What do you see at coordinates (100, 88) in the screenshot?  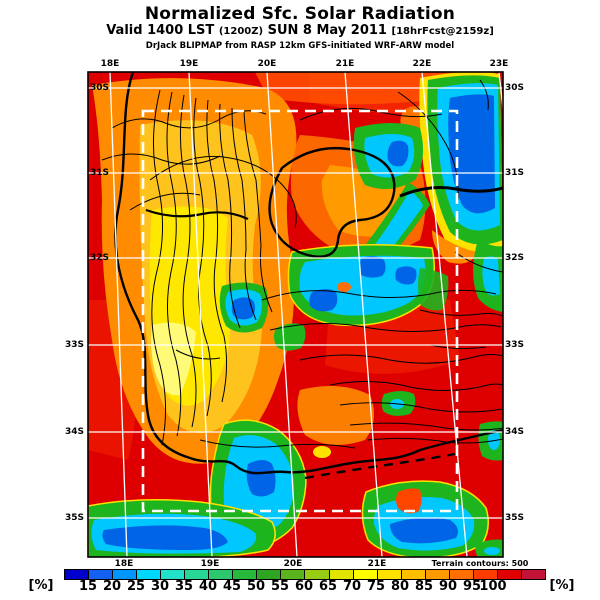 I see `lat-label-left-30s: 30S` at bounding box center [100, 88].